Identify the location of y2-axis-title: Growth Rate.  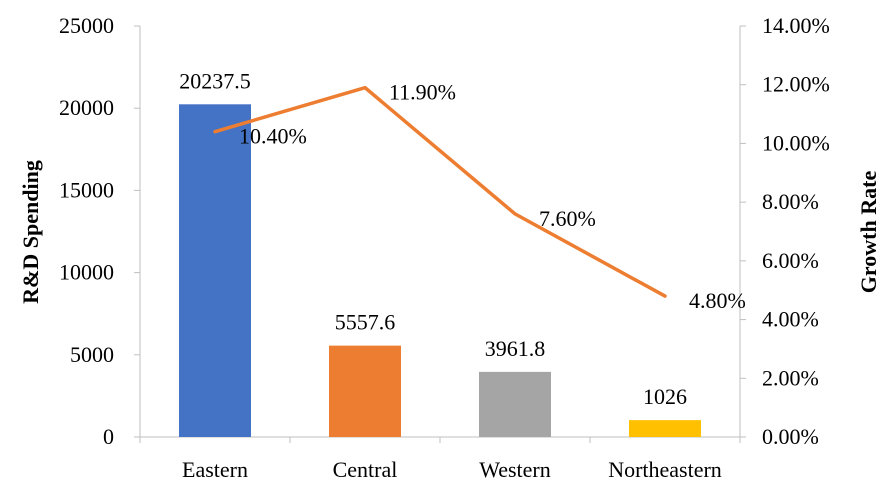
(868, 232).